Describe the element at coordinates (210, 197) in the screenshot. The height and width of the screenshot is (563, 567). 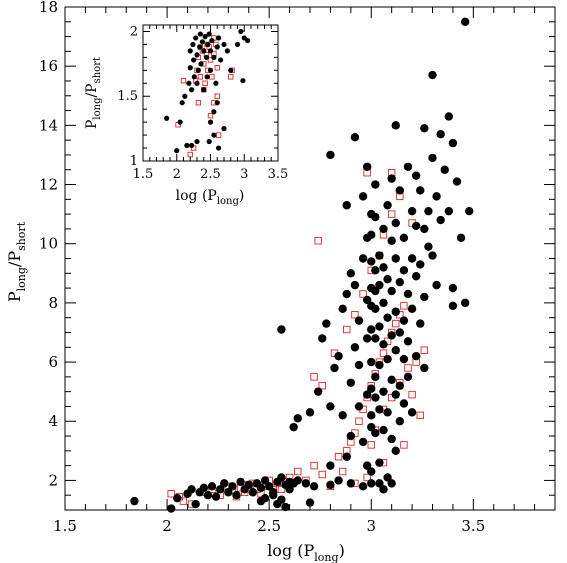
I see `inset-x-axis-title: log (Plong)` at that location.